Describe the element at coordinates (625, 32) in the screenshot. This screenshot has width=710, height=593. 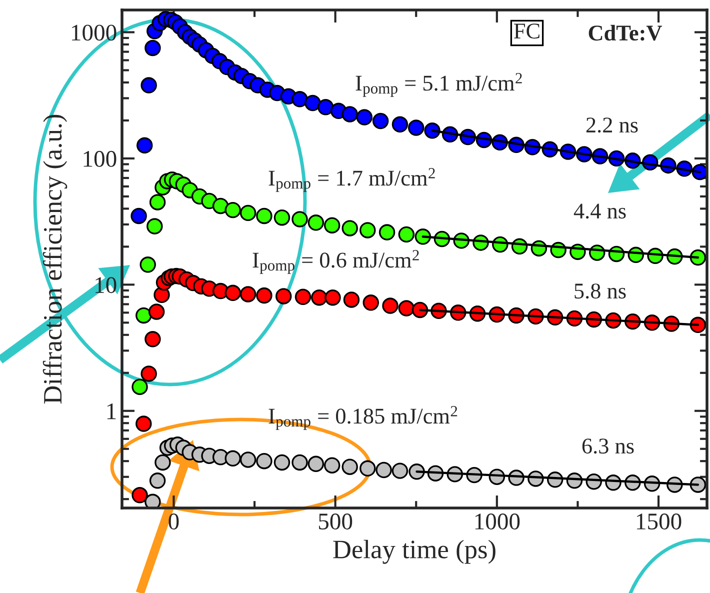
I see `annotation: CdTe:V` at that location.